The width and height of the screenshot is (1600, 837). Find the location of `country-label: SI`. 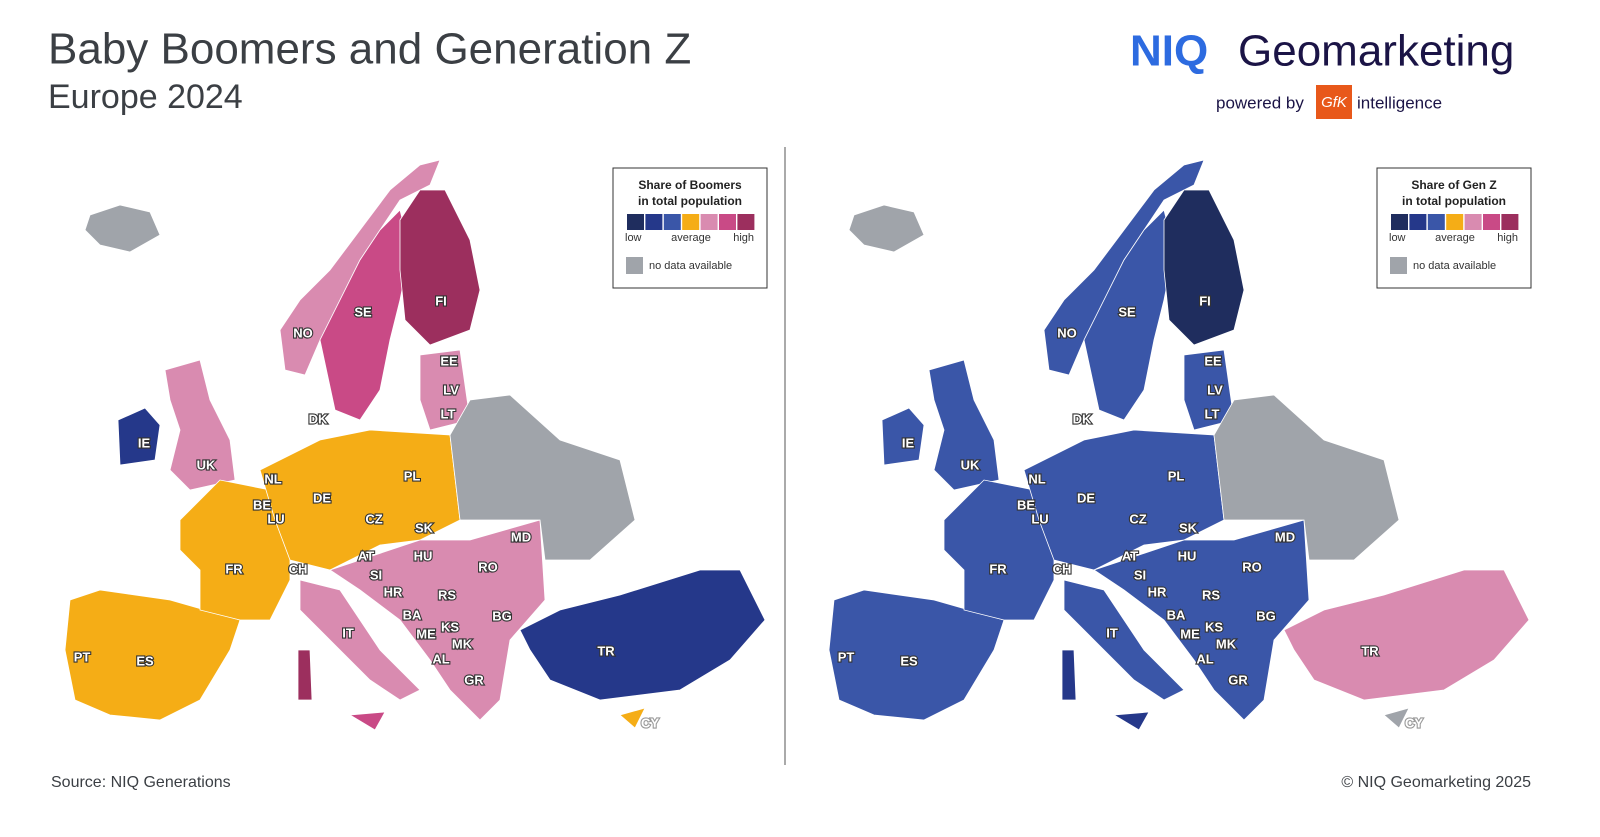

country-label: SI is located at coordinates (376, 574).